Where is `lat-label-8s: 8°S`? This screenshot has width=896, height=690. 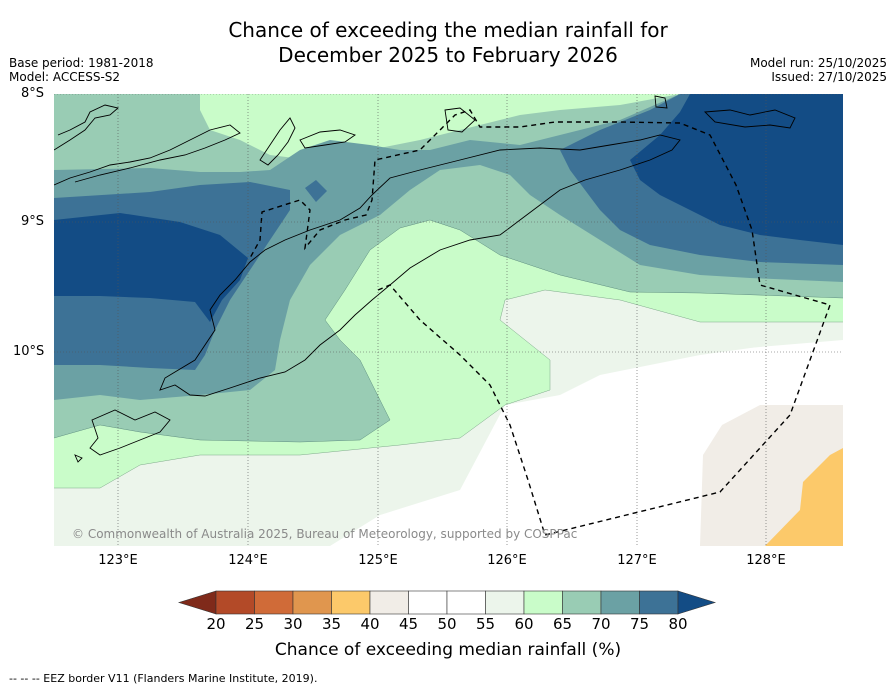 lat-label-8s: 8°S is located at coordinates (33, 93).